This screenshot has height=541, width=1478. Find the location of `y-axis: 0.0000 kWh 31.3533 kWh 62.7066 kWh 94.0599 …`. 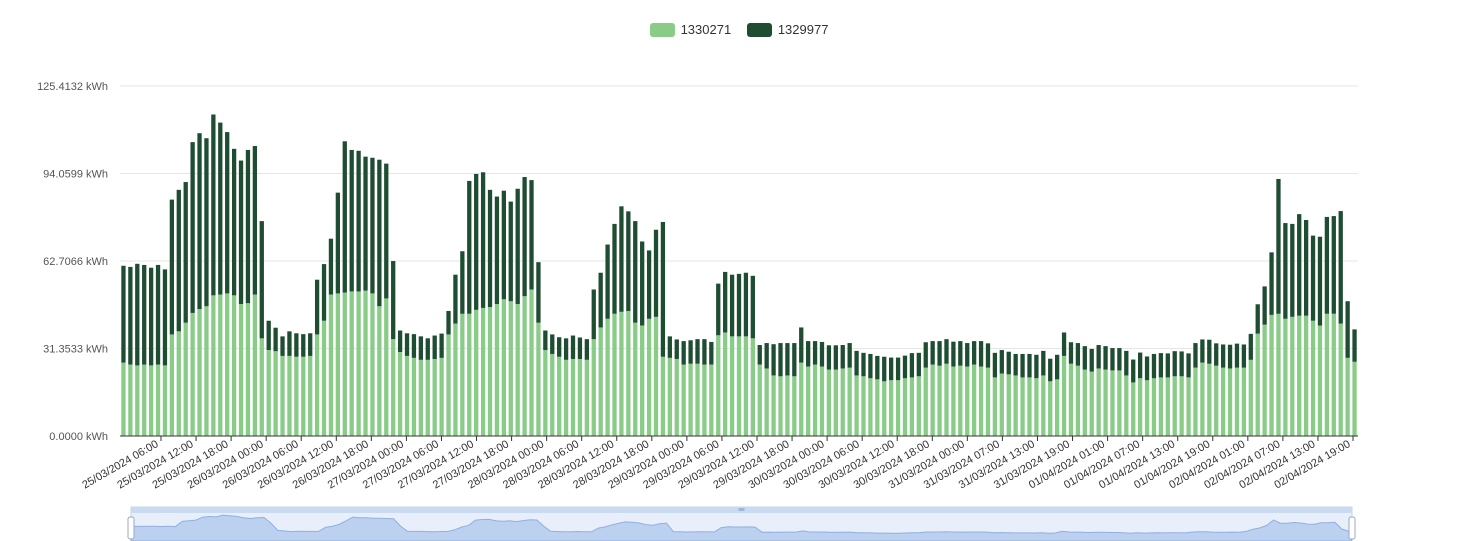

y-axis: 0.0000 kWh 31.3533 kWh 62.7066 kWh 94.0599 … is located at coordinates (72, 262).